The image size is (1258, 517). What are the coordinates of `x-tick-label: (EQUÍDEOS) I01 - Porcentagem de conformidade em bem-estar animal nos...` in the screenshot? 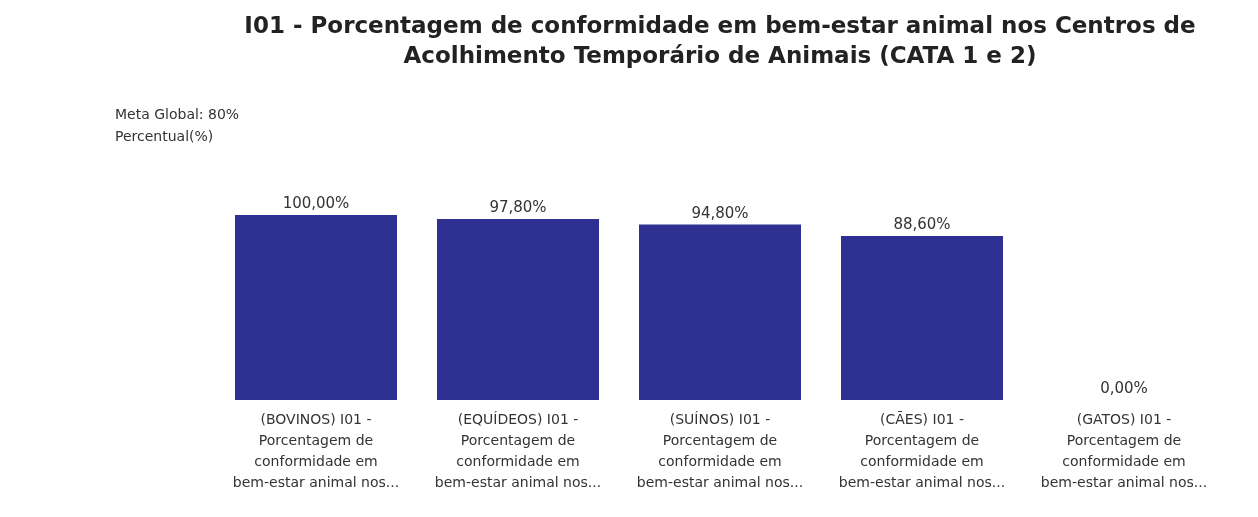 It's located at (518, 450).